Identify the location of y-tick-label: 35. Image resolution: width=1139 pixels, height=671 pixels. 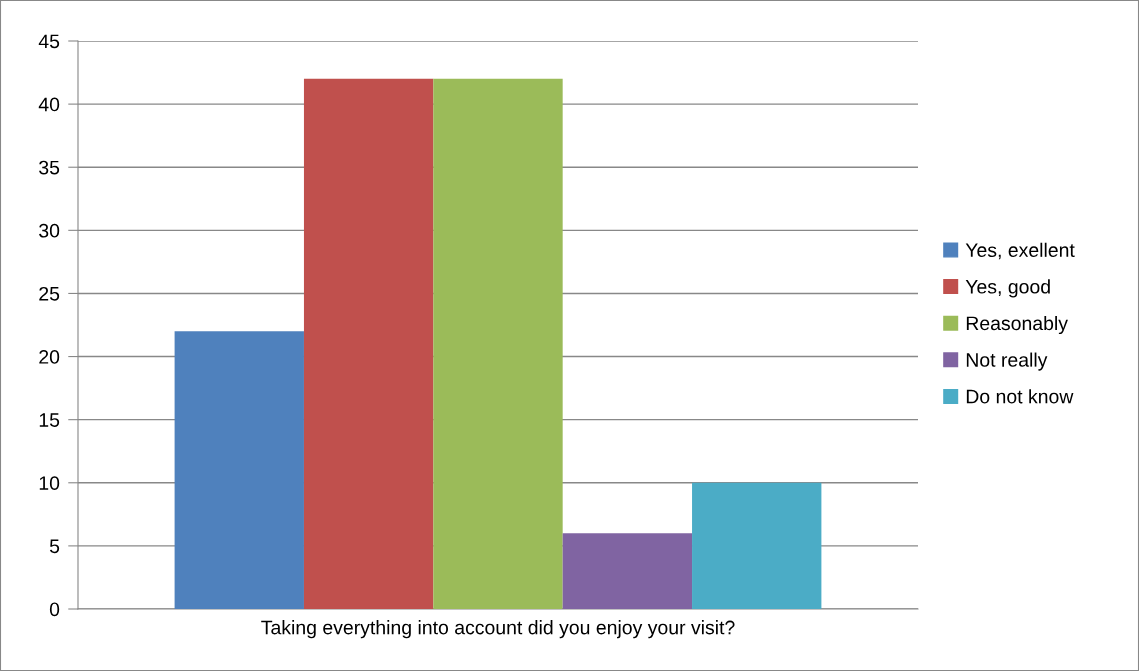
(49, 167).